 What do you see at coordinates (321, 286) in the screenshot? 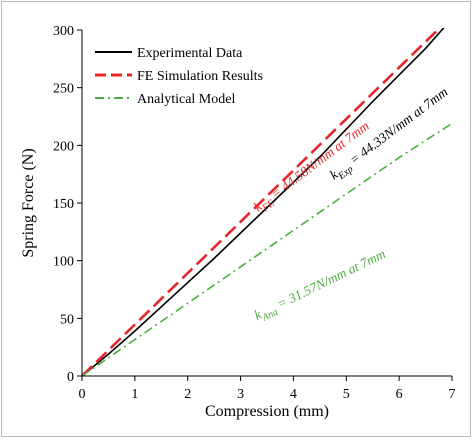
I see `annotation-ana: kAna = 31.57N/mm at 7mm` at bounding box center [321, 286].